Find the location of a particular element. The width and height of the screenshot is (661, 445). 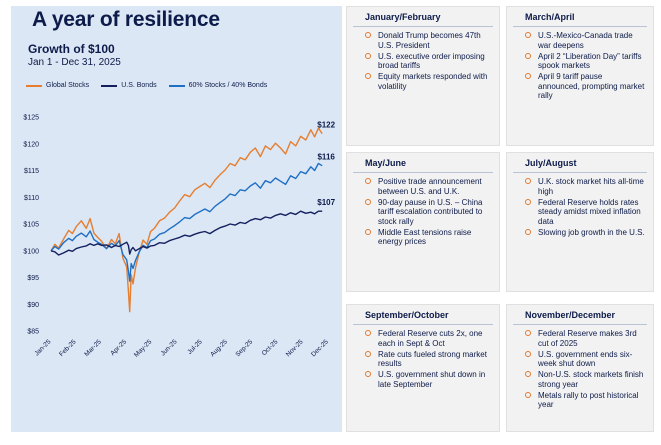

list-item-text: U.S. government ends six-week shut down is located at coordinates (585, 359).